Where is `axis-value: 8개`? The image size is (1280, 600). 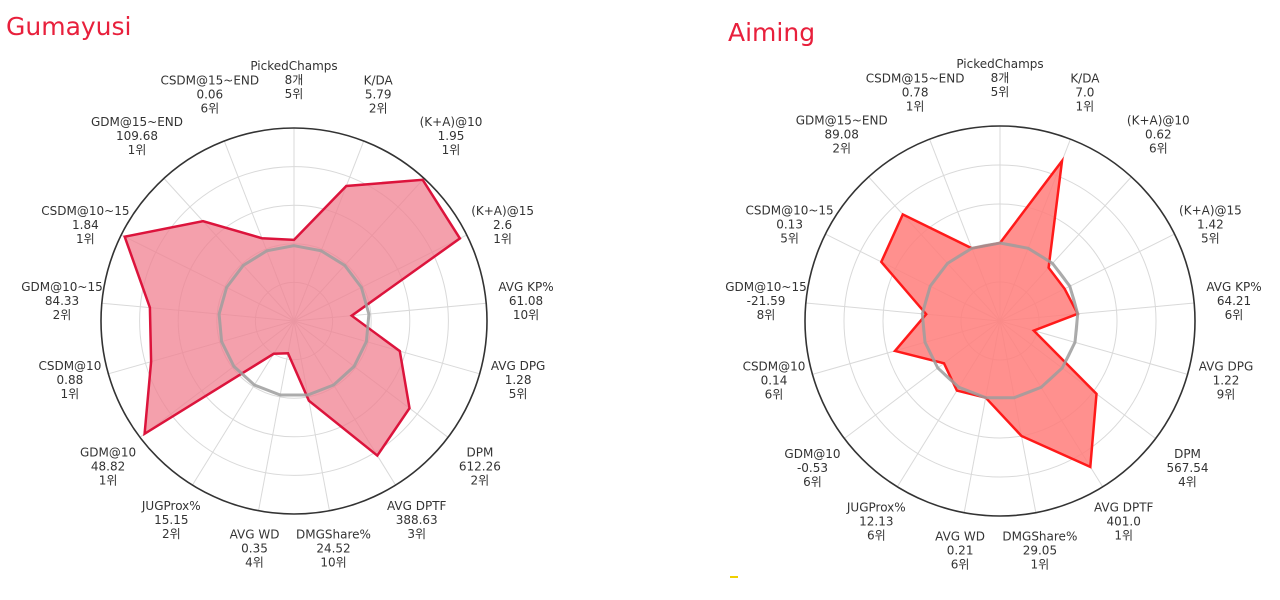
axis-value: 8개 is located at coordinates (1000, 78).